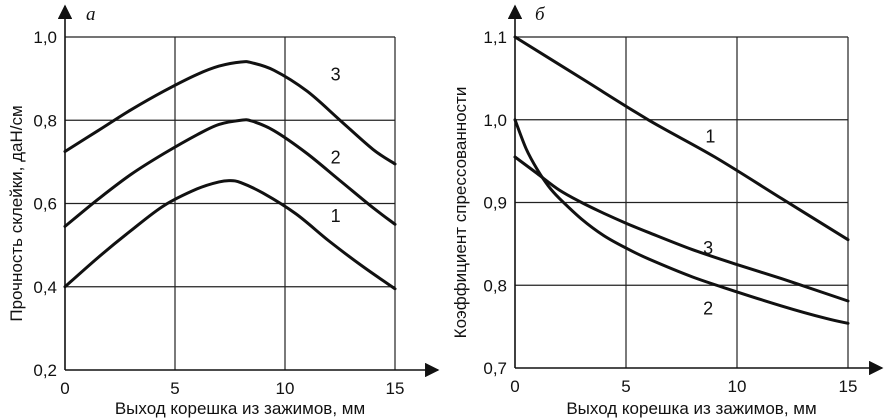 This screenshot has height=418, width=887. I want to click on chart-a-x-tick-label: 15, so click(395, 388).